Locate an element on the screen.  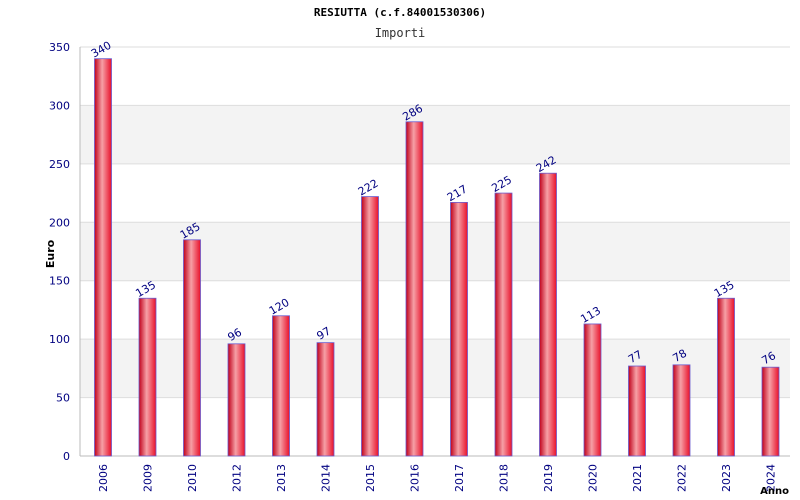
x-tick-label: 2019 is located at coordinates (548, 478).